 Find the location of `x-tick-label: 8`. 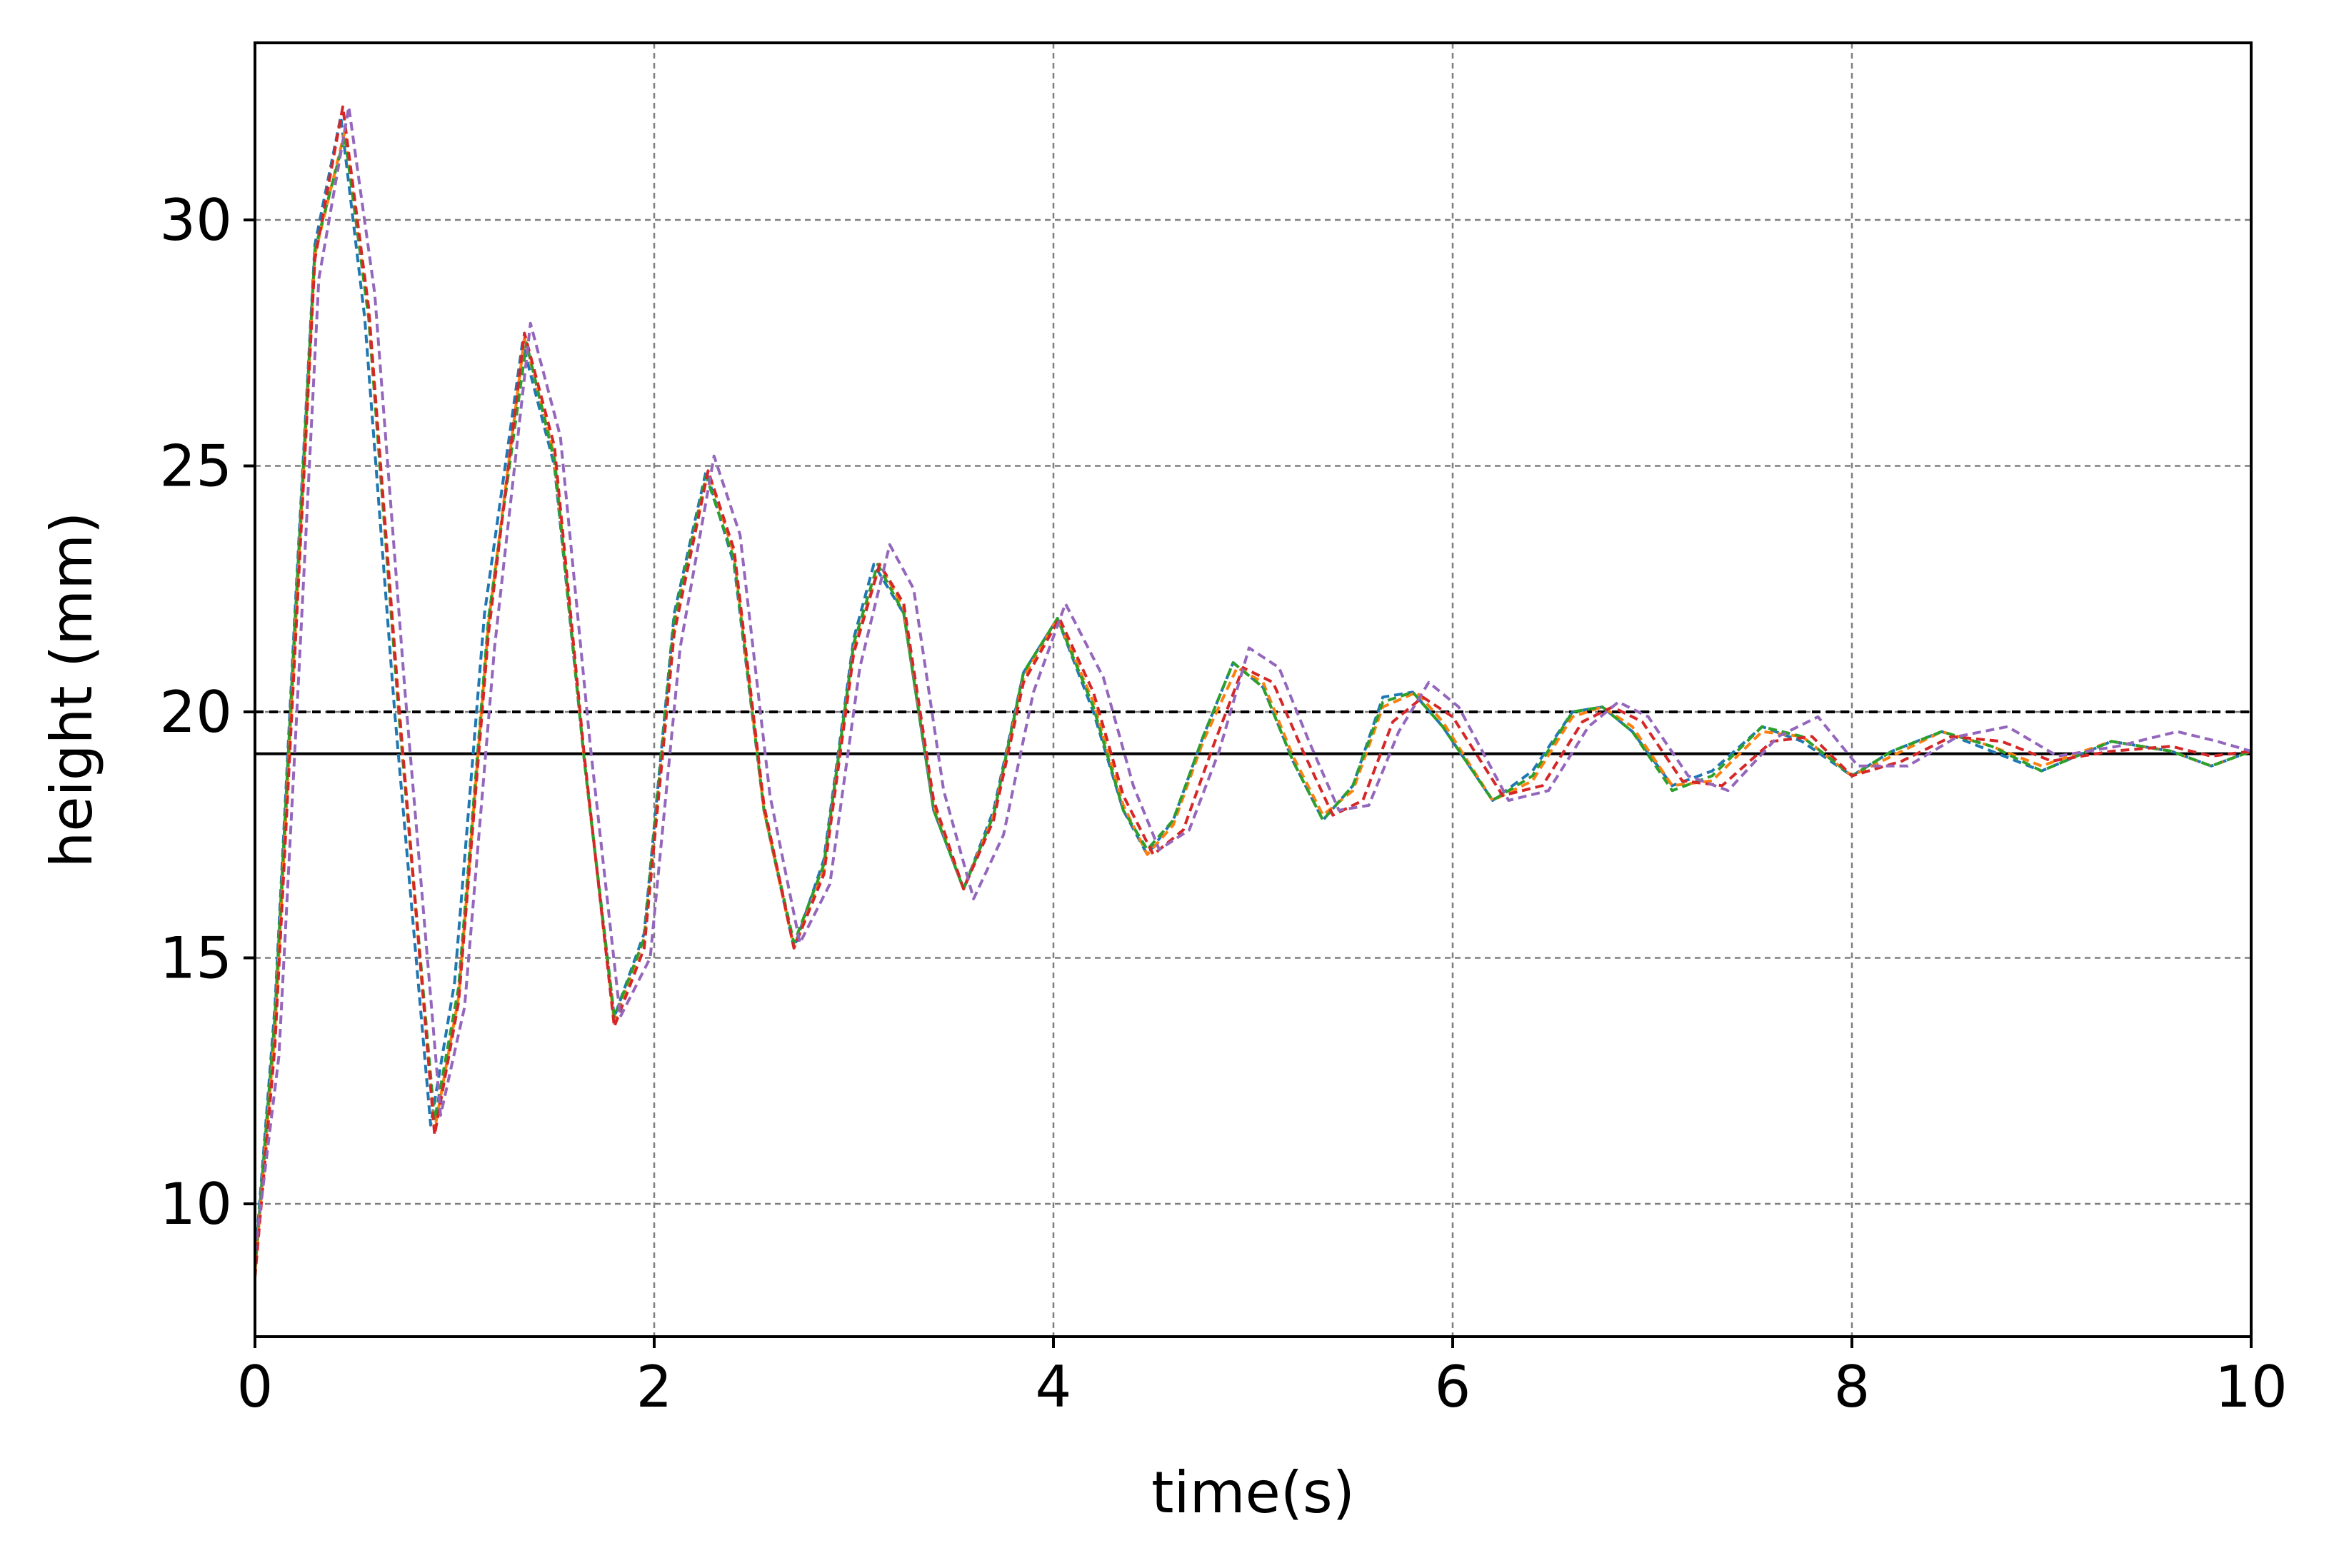

x-tick-label: 8 is located at coordinates (1852, 1387).